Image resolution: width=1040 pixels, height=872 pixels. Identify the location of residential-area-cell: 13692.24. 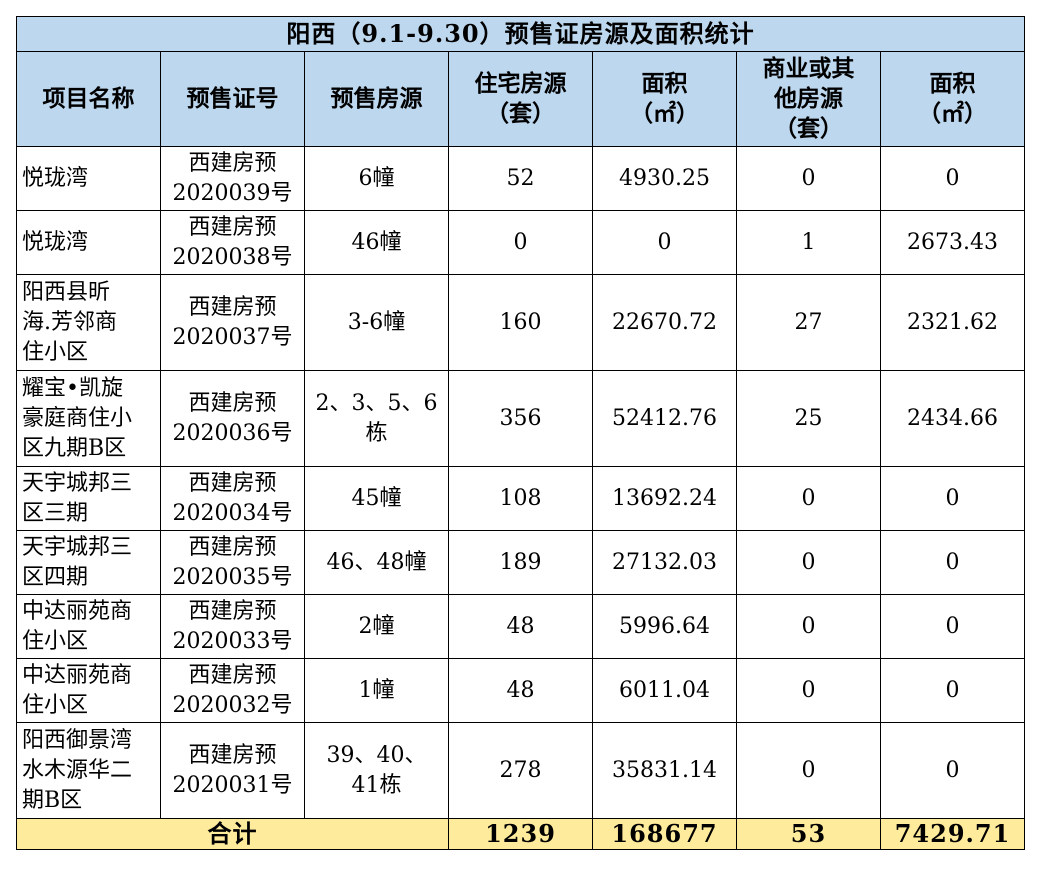
(664, 498).